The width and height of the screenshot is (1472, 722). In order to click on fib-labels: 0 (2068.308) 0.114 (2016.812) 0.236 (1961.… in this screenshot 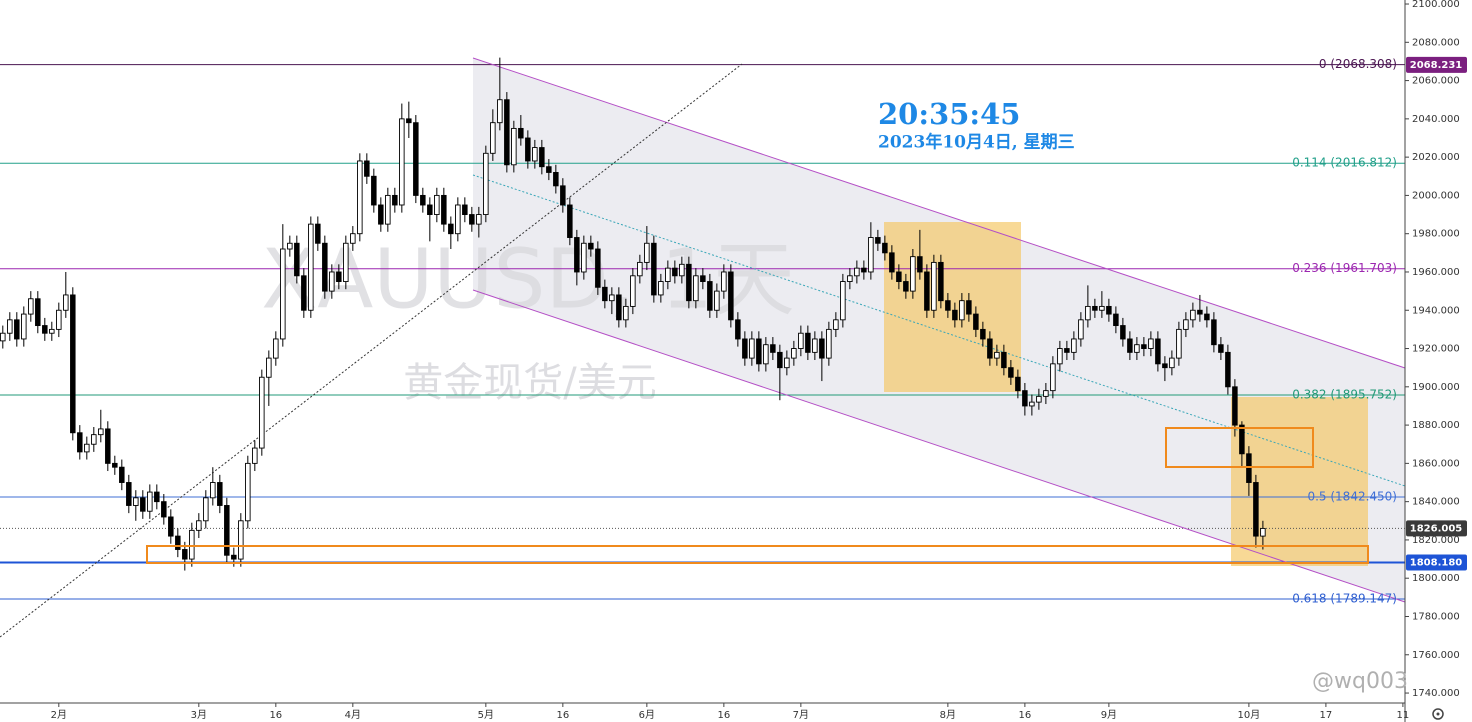, I will do `click(1344, 331)`.